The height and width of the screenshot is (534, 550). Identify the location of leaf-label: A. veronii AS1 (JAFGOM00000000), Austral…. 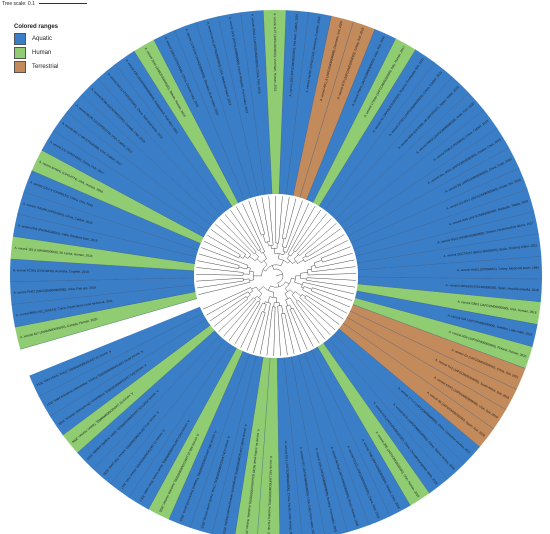
(270, 495).